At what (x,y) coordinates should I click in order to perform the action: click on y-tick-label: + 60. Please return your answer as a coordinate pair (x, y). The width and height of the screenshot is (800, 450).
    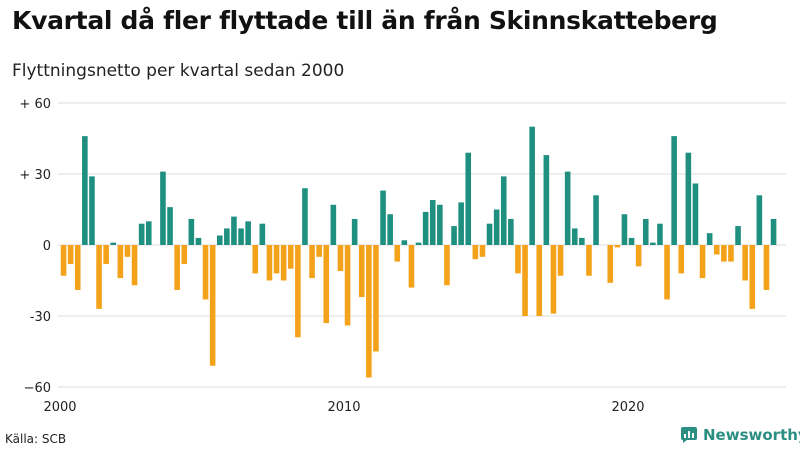
    Looking at the image, I should click on (35, 104).